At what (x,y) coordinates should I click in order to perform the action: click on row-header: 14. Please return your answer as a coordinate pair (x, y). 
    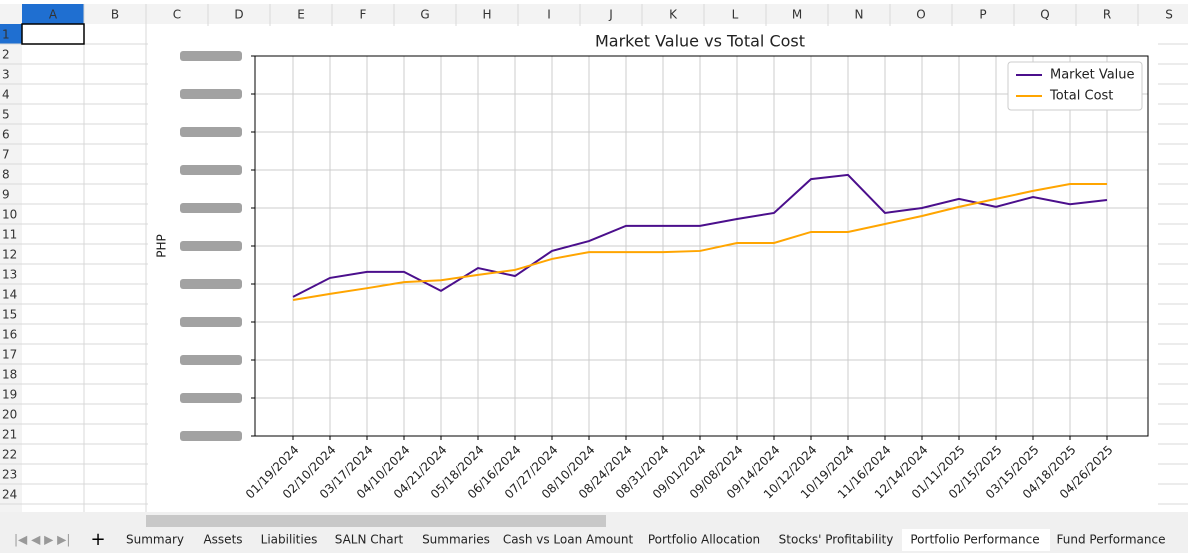
    Looking at the image, I should click on (9, 295).